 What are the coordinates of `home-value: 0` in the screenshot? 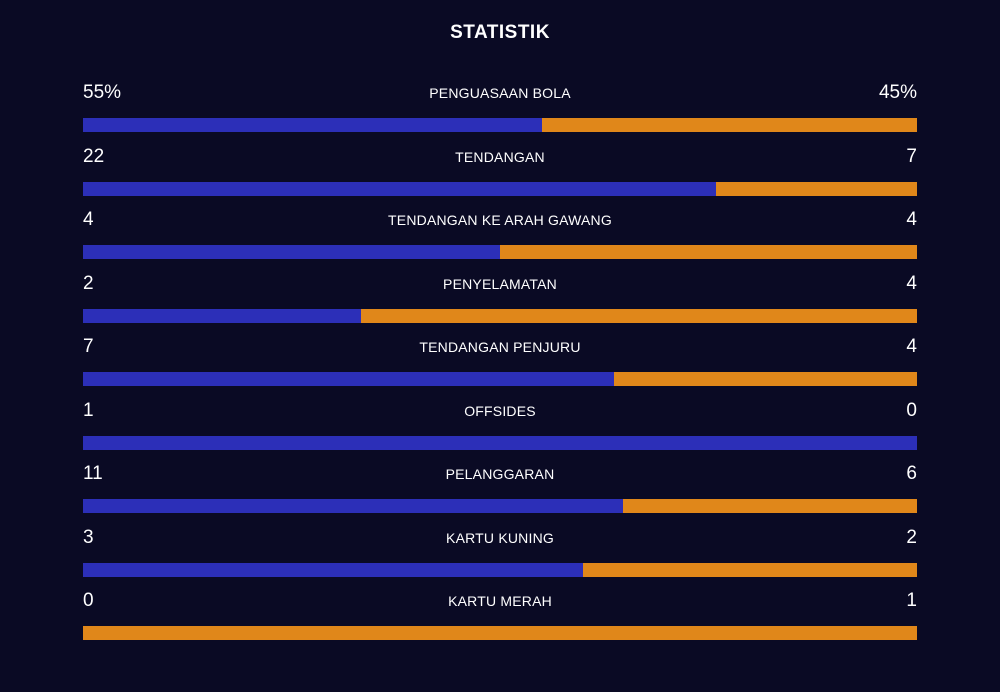 It's located at (88, 600).